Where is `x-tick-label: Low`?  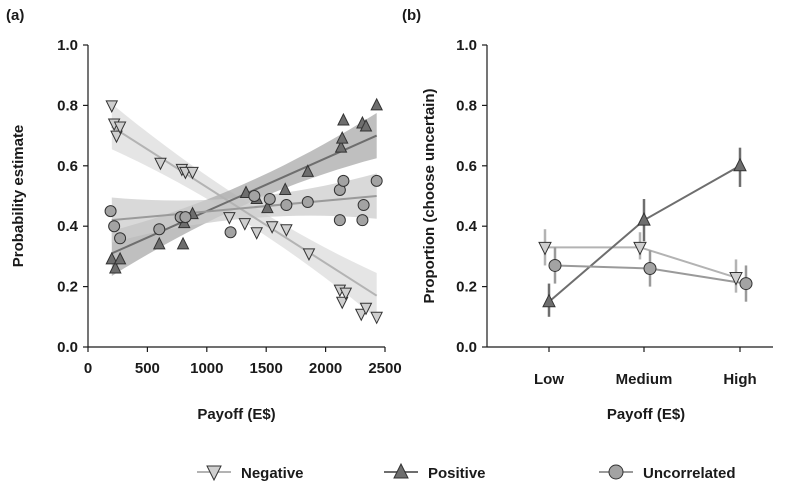 x-tick-label: Low is located at coordinates (549, 379).